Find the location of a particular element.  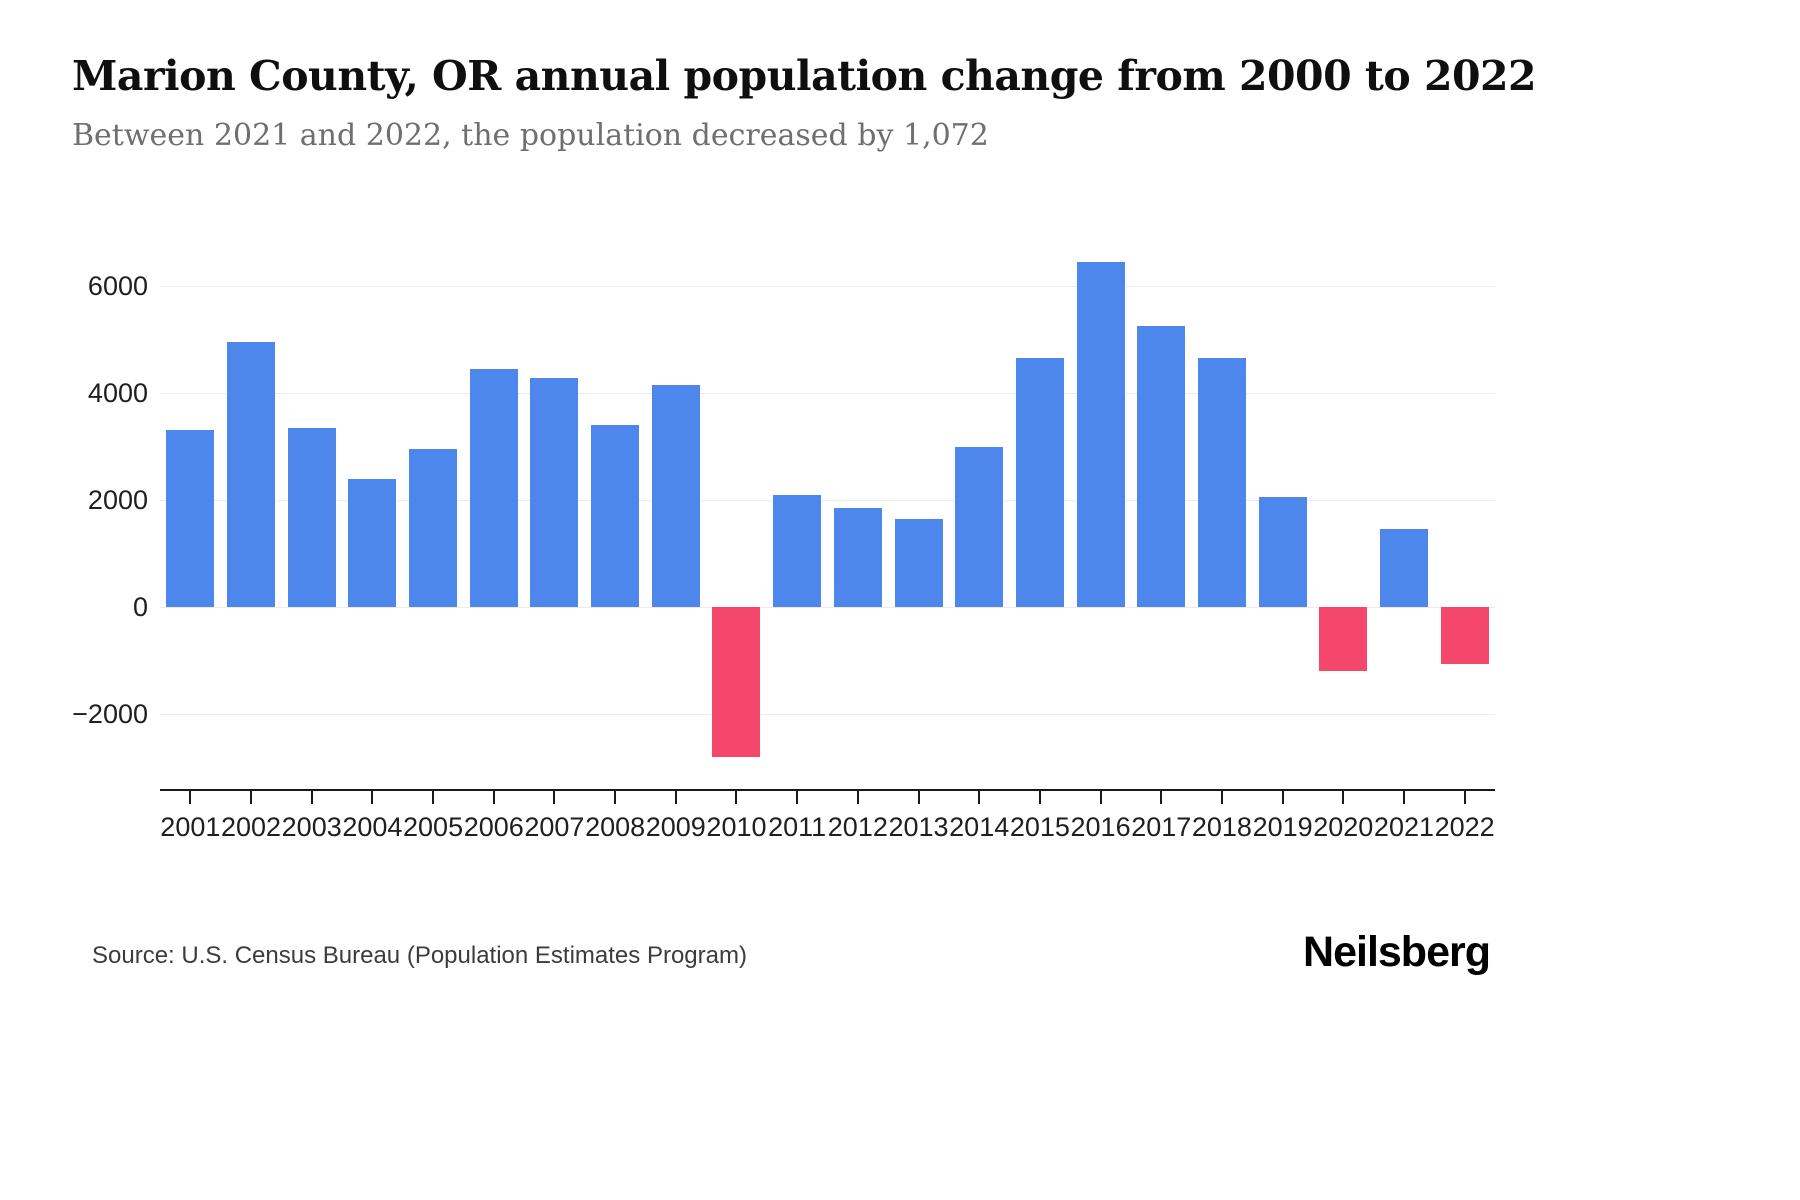

x-axis-line is located at coordinates (827, 790).